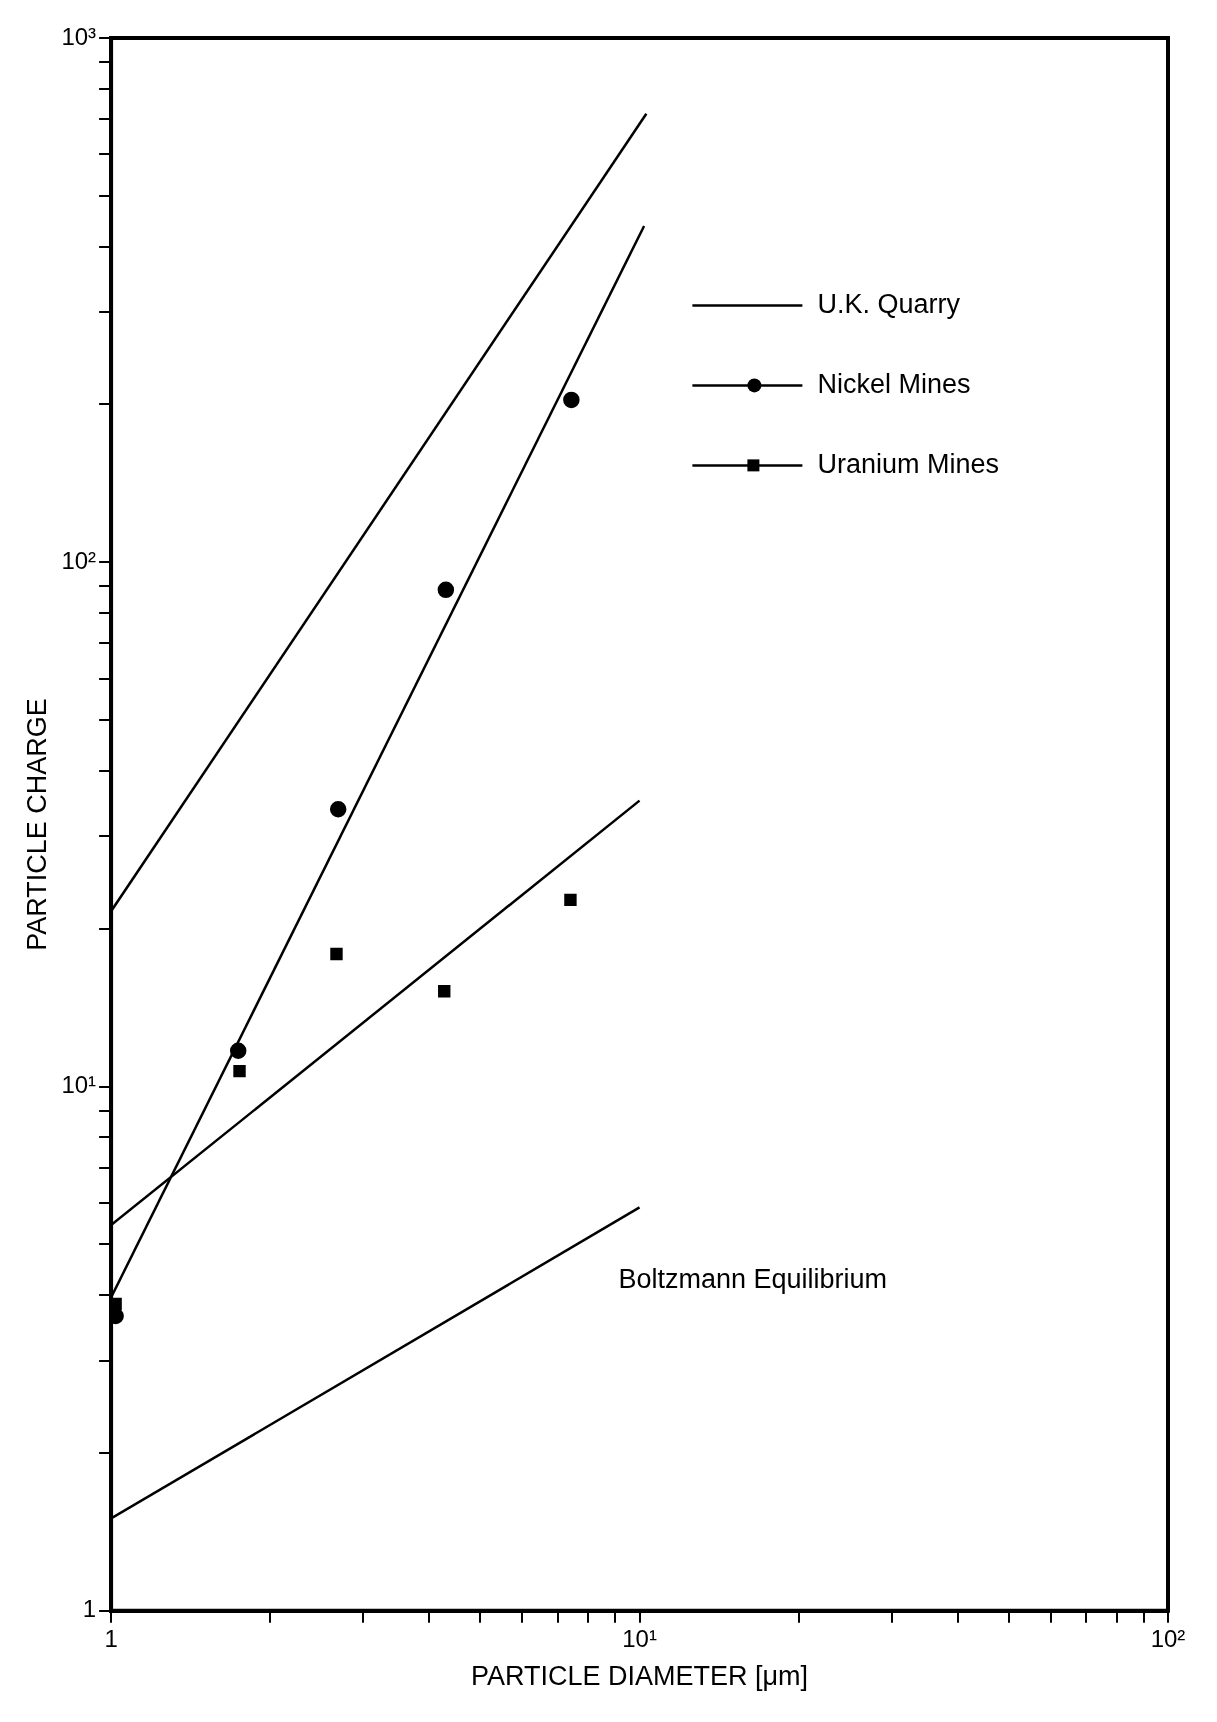 This screenshot has width=1217, height=1722. I want to click on x-tick-label: 1, so click(111, 1638).